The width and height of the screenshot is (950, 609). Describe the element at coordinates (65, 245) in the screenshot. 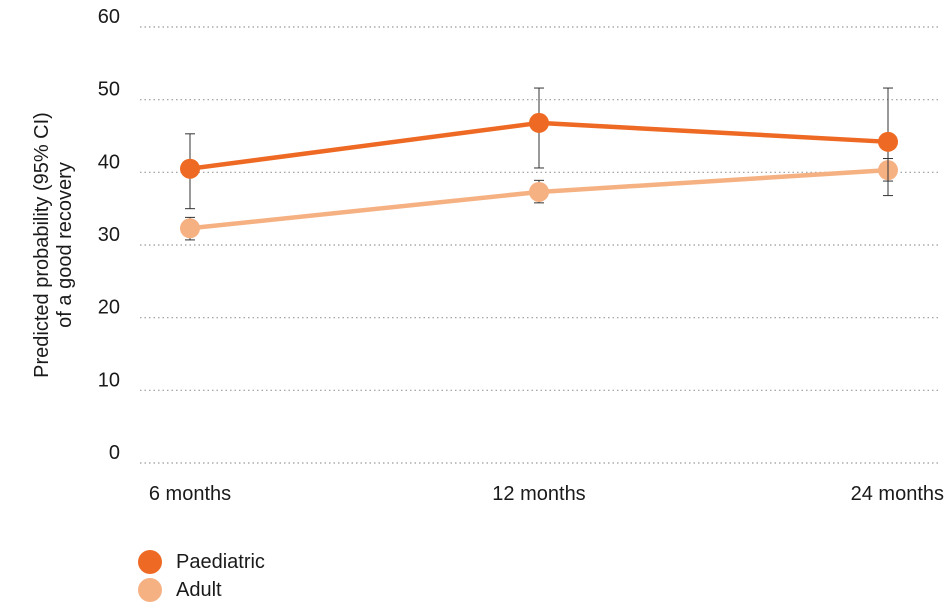

I see `y-axis-title-line-2: of a good recovery` at that location.